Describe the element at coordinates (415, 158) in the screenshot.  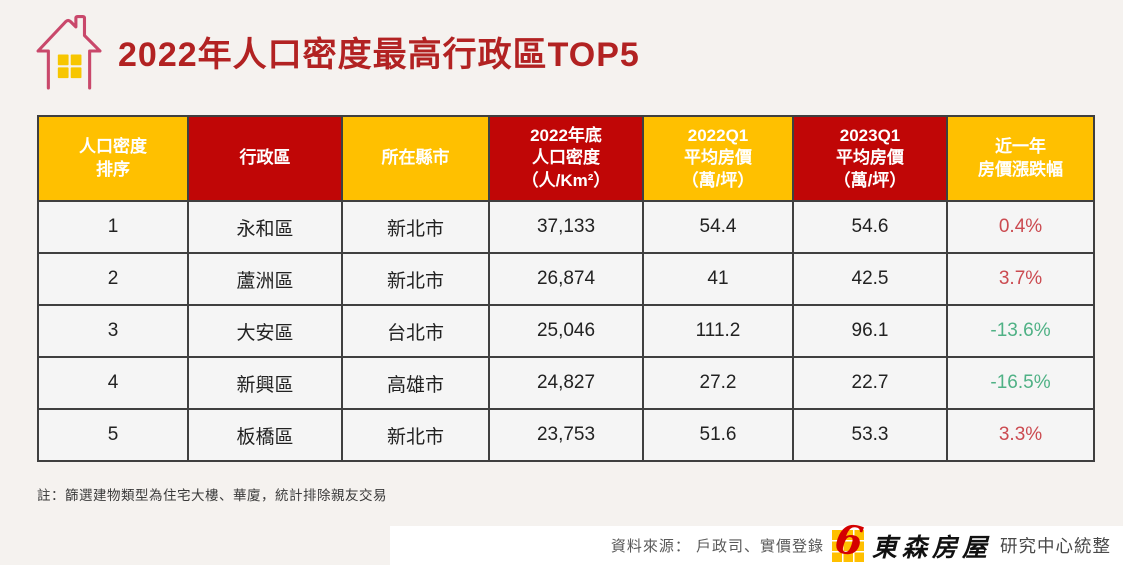
I see `col-header-city: 所在縣市` at that location.